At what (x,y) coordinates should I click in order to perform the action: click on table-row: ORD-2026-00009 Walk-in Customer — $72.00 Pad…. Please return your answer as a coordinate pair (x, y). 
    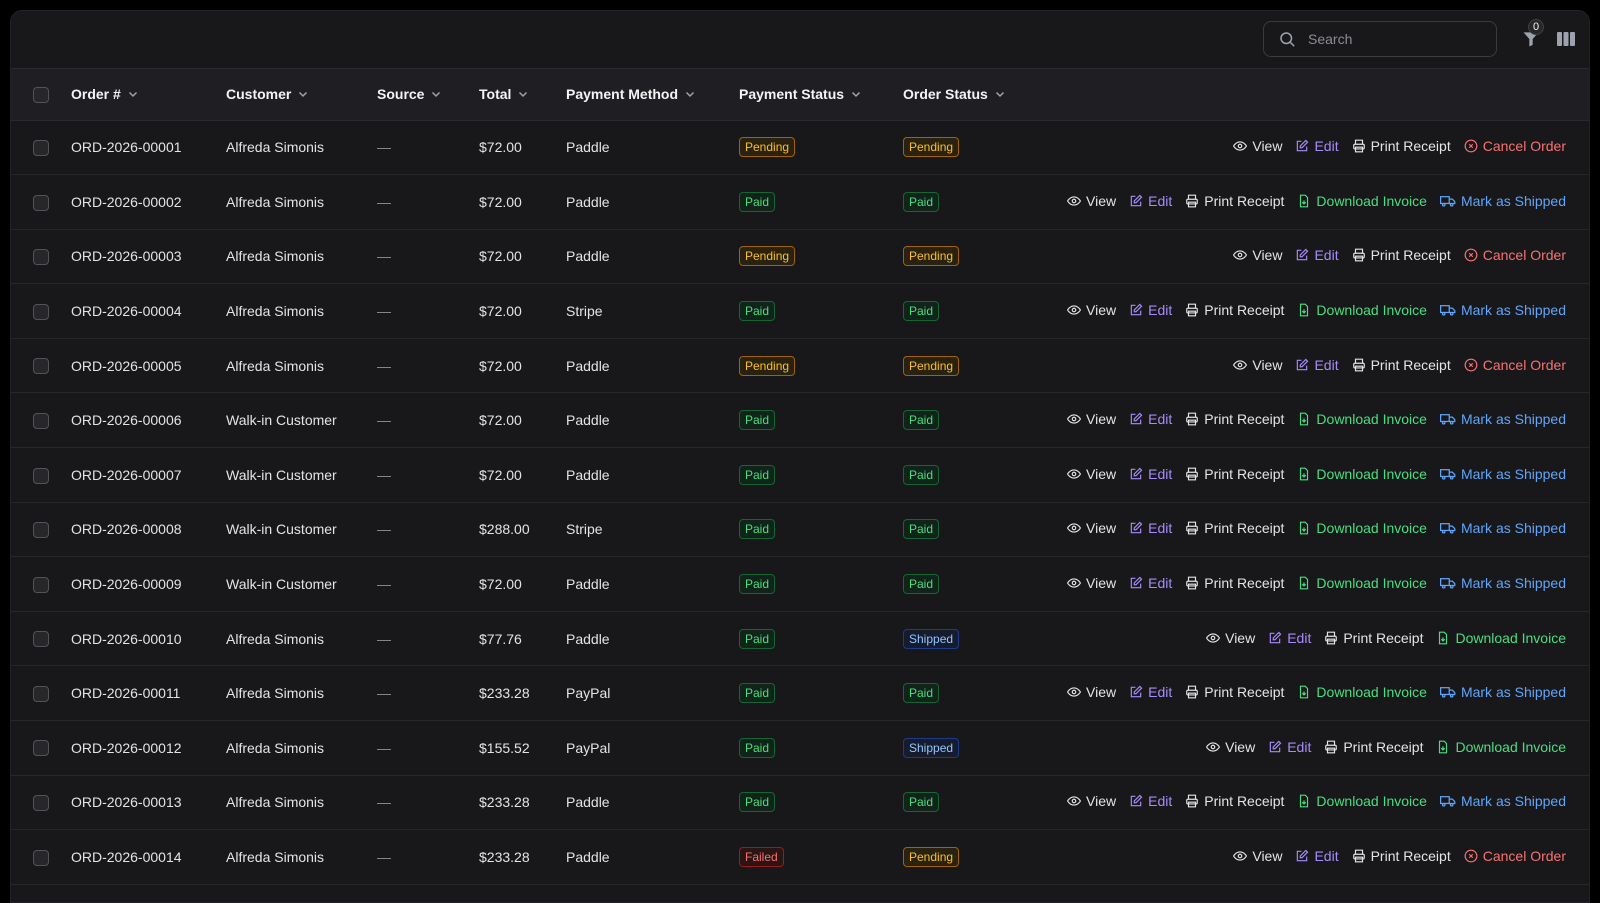
    Looking at the image, I should click on (800, 584).